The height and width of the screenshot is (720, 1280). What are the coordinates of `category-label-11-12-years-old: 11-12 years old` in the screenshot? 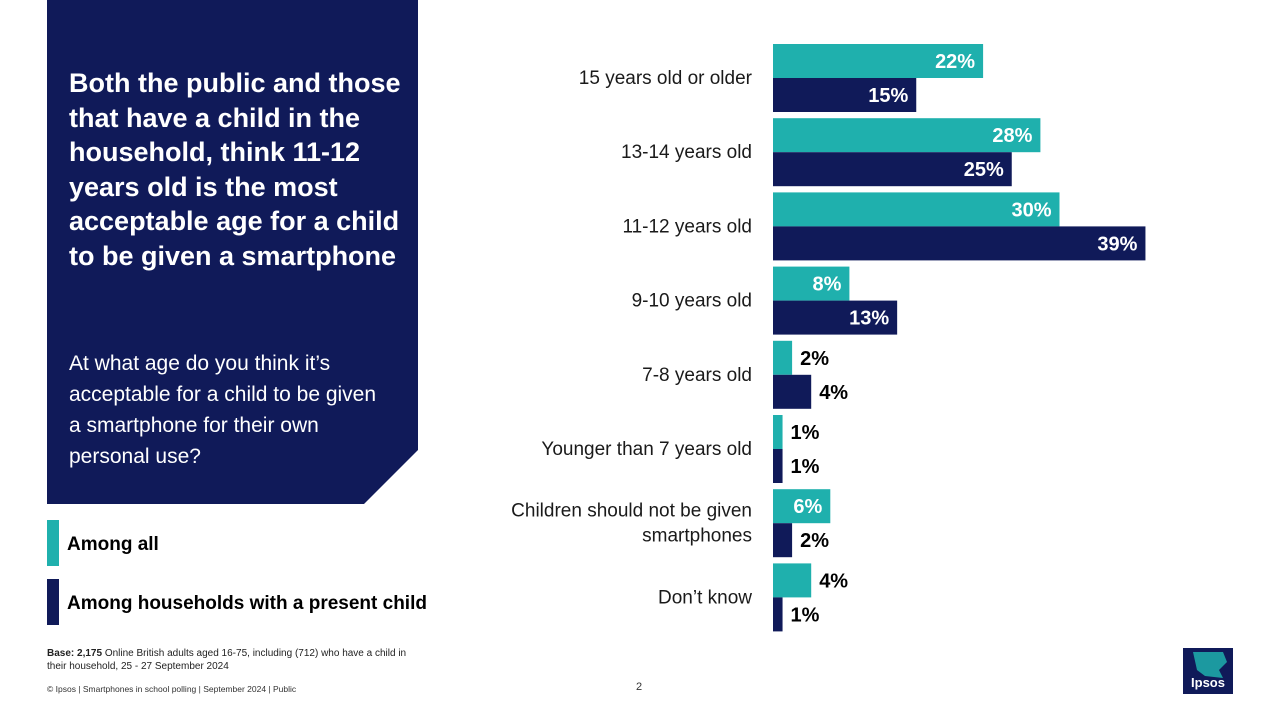 It's located at (687, 226).